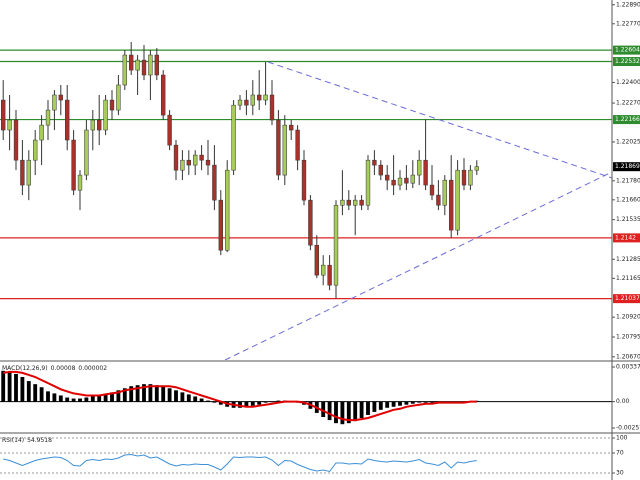  I want to click on y-tick-label: 100, so click(622, 438).